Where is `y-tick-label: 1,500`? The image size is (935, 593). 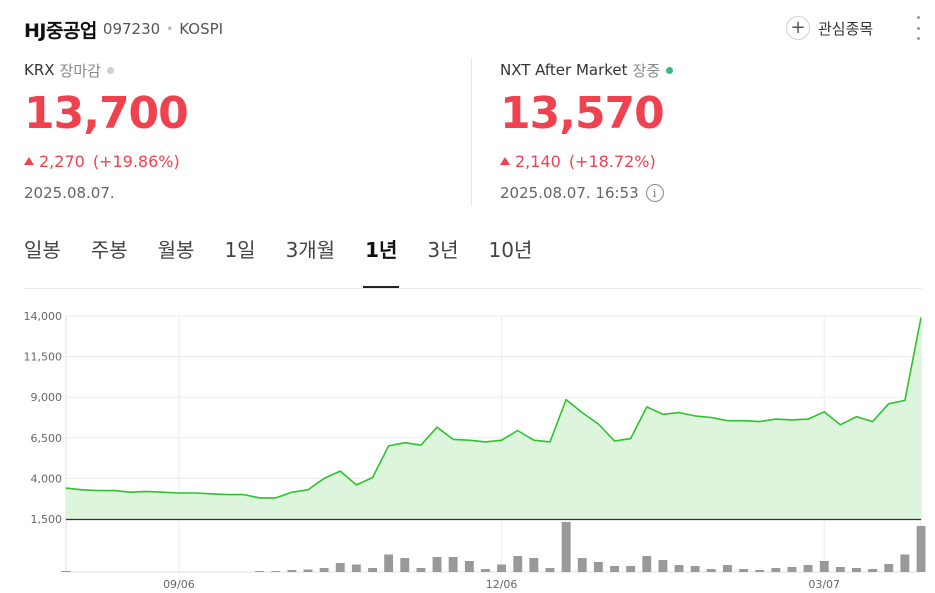 y-tick-label: 1,500 is located at coordinates (47, 519).